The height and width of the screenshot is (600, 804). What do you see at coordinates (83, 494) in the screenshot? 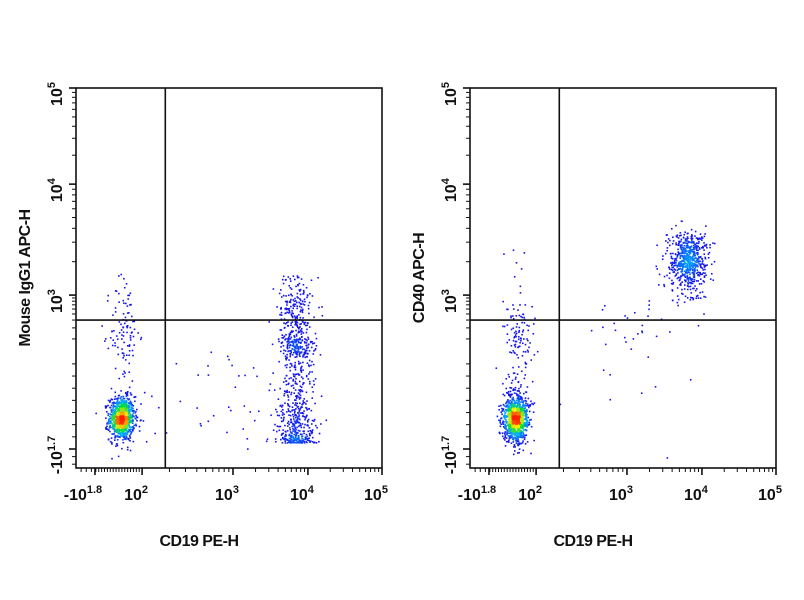
I see `x-tick-label: -101.8` at bounding box center [83, 494].